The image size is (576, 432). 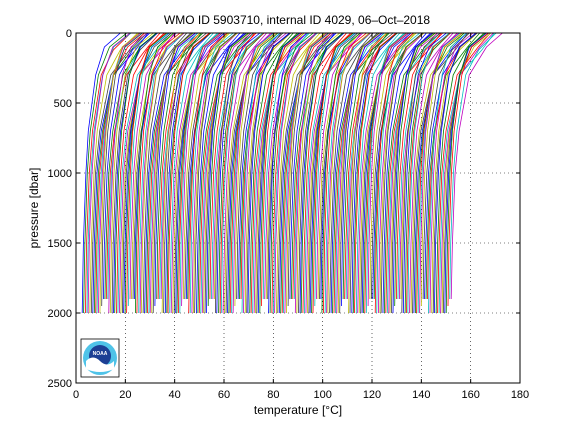 I want to click on y-tick-label: 0, so click(x=69, y=34).